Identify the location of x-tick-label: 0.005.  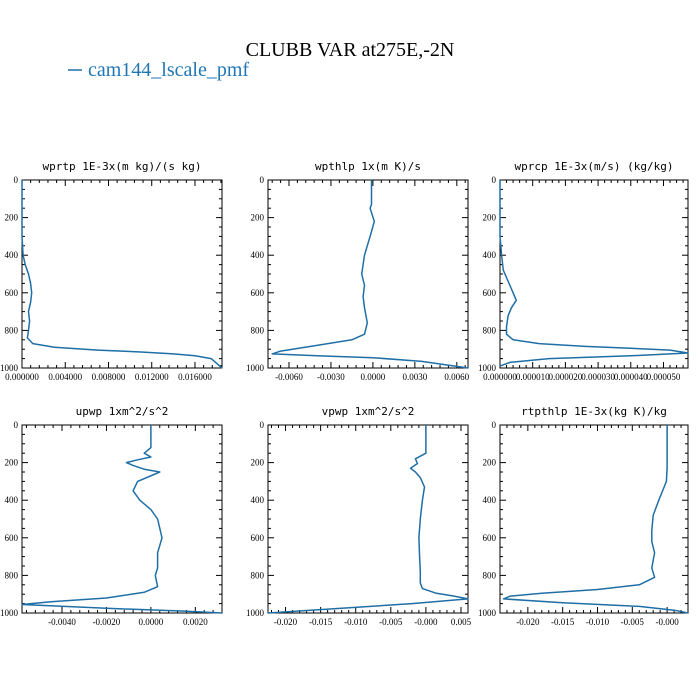
(461, 622).